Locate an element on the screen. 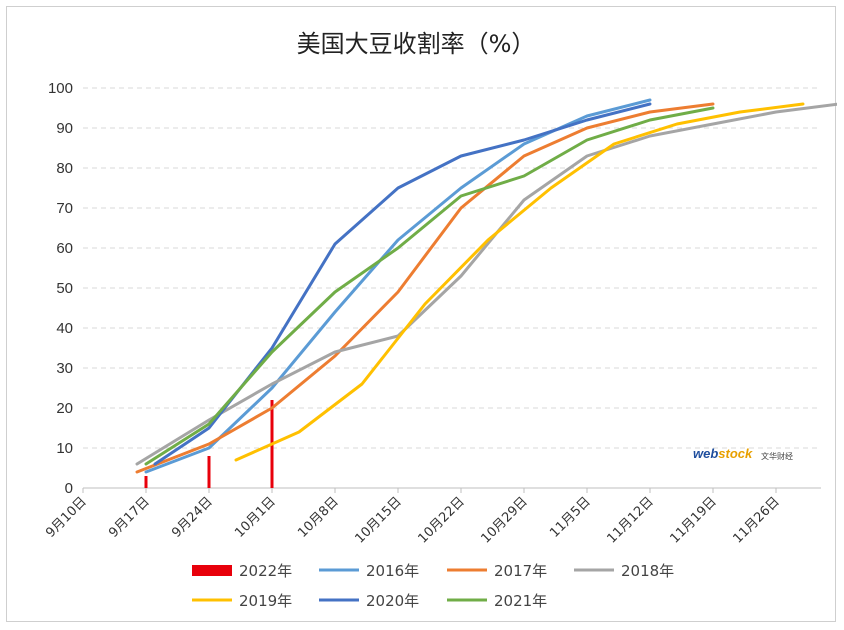 This screenshot has height=630, width=844. watermark-logo: webstock 文华财经 is located at coordinates (743, 453).